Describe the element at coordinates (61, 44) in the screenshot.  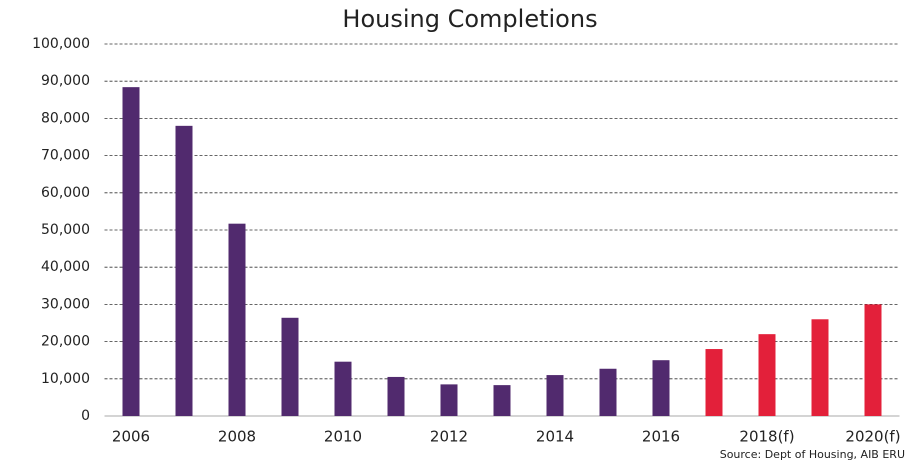
I see `y-tick-label: 100,000` at that location.